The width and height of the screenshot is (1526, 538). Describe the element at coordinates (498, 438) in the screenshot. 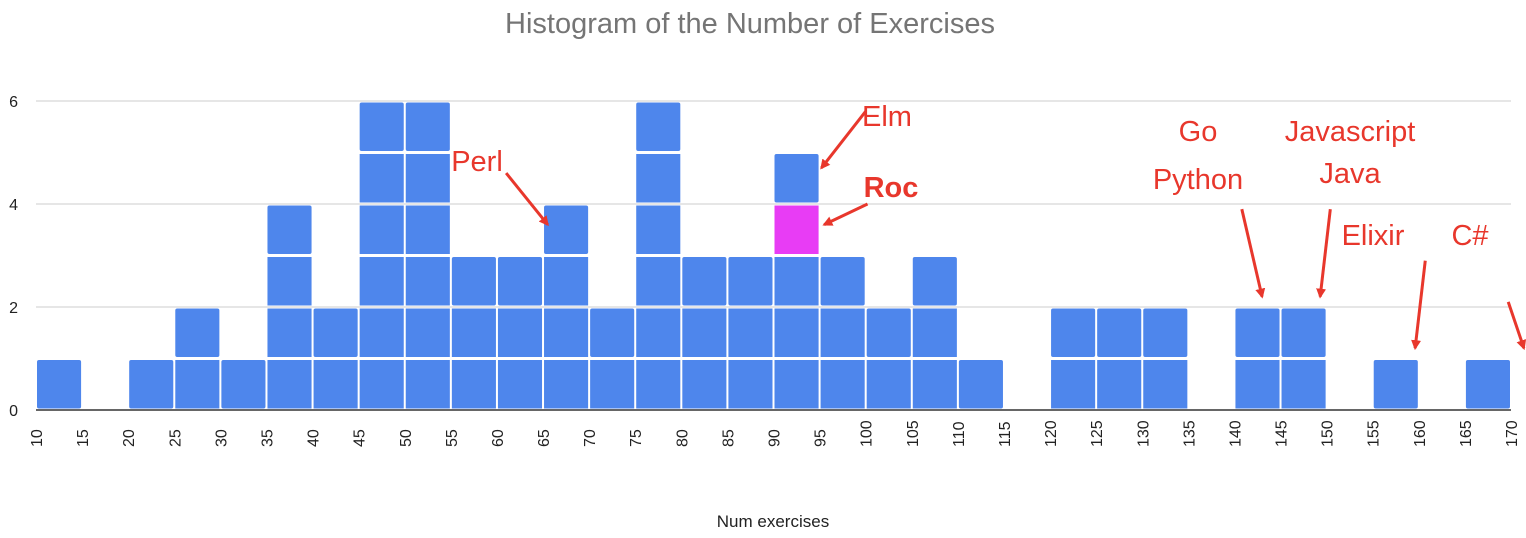

I see `x-tick-label: 60` at that location.